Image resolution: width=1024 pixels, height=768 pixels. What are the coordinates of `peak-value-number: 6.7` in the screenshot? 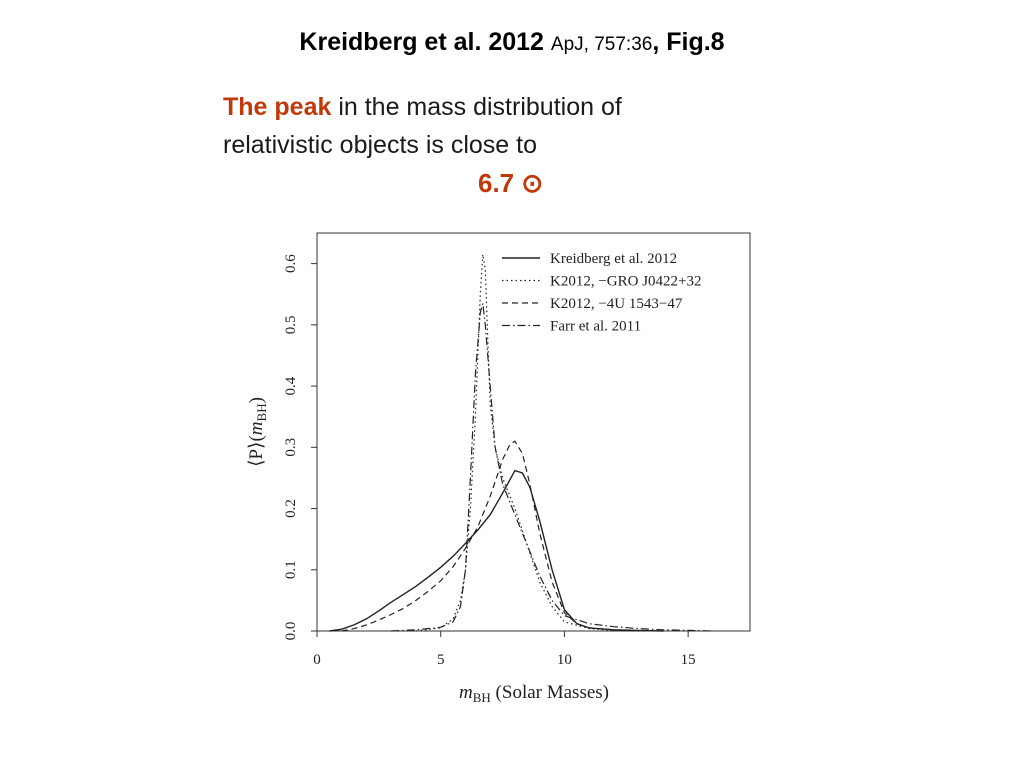 It's located at (496, 183).